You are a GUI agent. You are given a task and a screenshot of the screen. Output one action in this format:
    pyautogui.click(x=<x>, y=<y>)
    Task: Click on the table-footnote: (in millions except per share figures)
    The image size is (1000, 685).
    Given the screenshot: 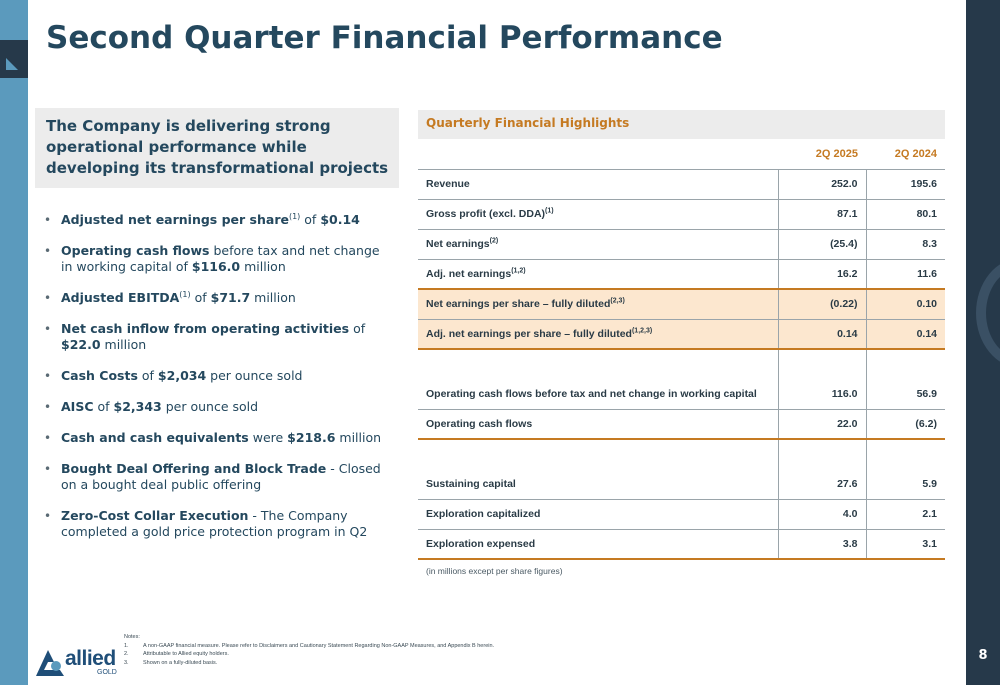 What is the action you would take?
    pyautogui.click(x=494, y=571)
    